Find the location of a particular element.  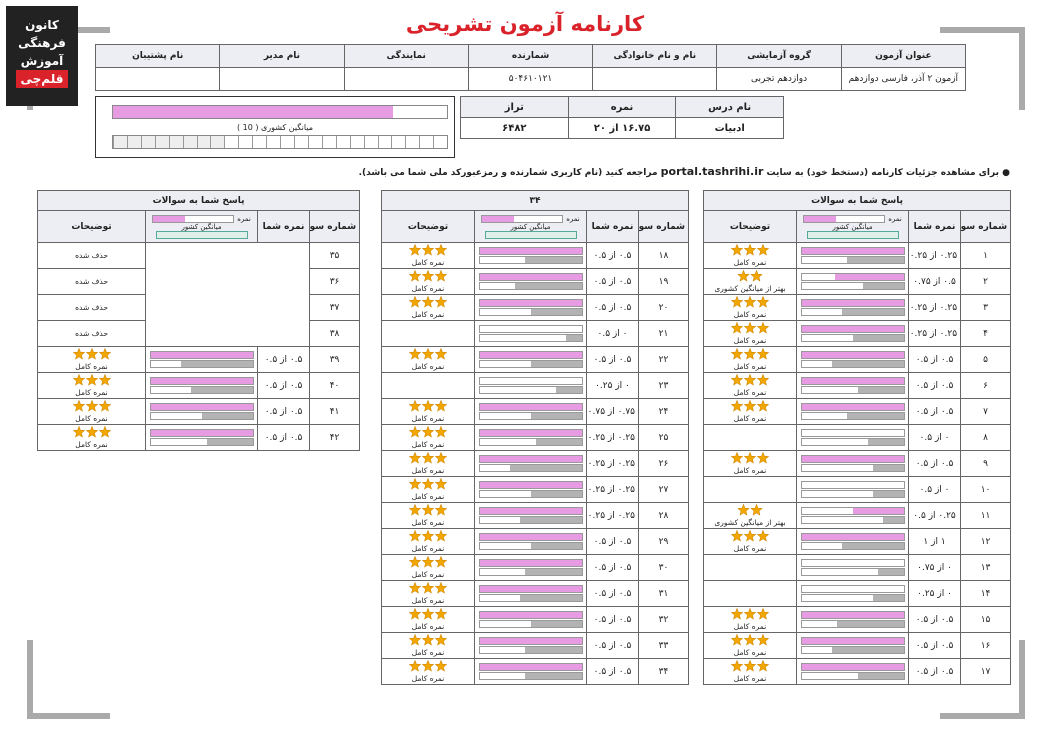

logo-text: آموزش is located at coordinates (42, 61).